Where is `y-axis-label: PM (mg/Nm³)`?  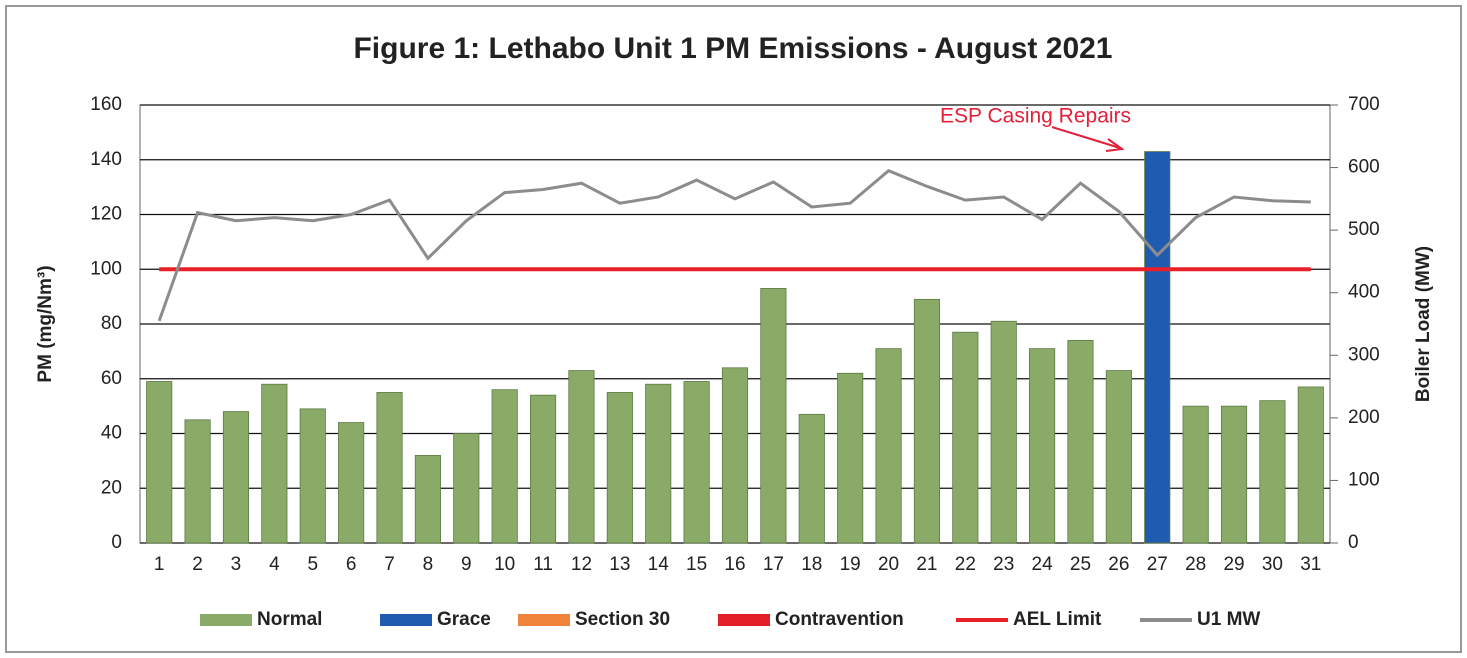
y-axis-label: PM (mg/Nm³) is located at coordinates (45, 323).